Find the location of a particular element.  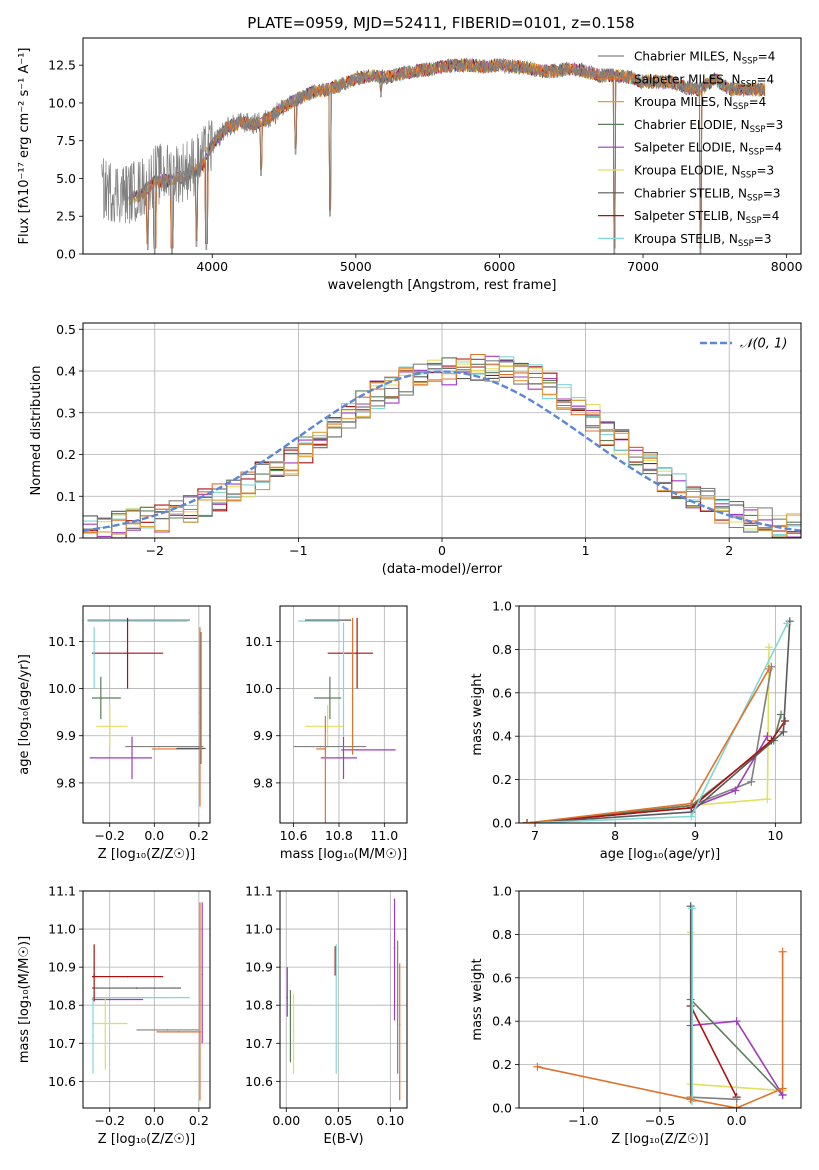

y-tick-label: 10.0 is located at coordinates (62, 102).